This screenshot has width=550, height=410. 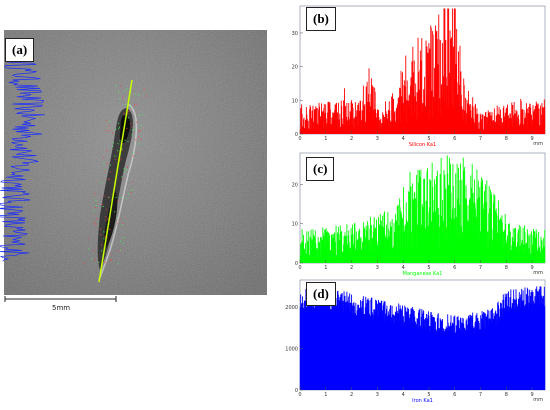 What do you see at coordinates (403, 395) in the screenshot?
I see `x-tick-label: 4` at bounding box center [403, 395].